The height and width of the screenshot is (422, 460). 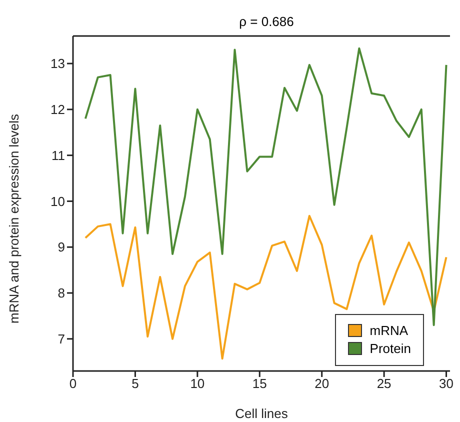 I want to click on y-tick-label: 7, so click(x=61, y=338).